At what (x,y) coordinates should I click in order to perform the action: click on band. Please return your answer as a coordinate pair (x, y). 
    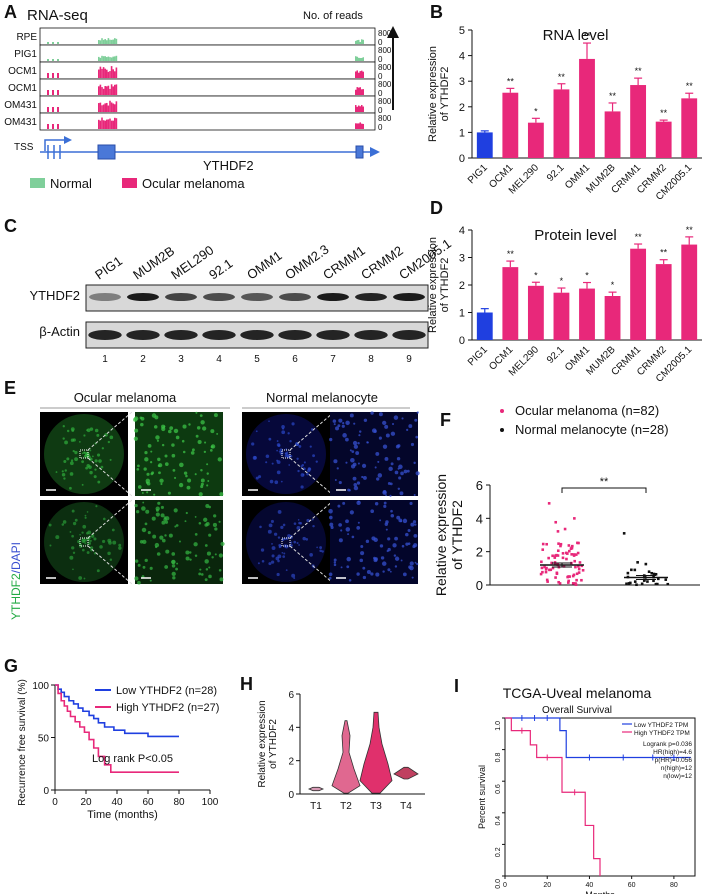
    Looking at the image, I should click on (181, 335).